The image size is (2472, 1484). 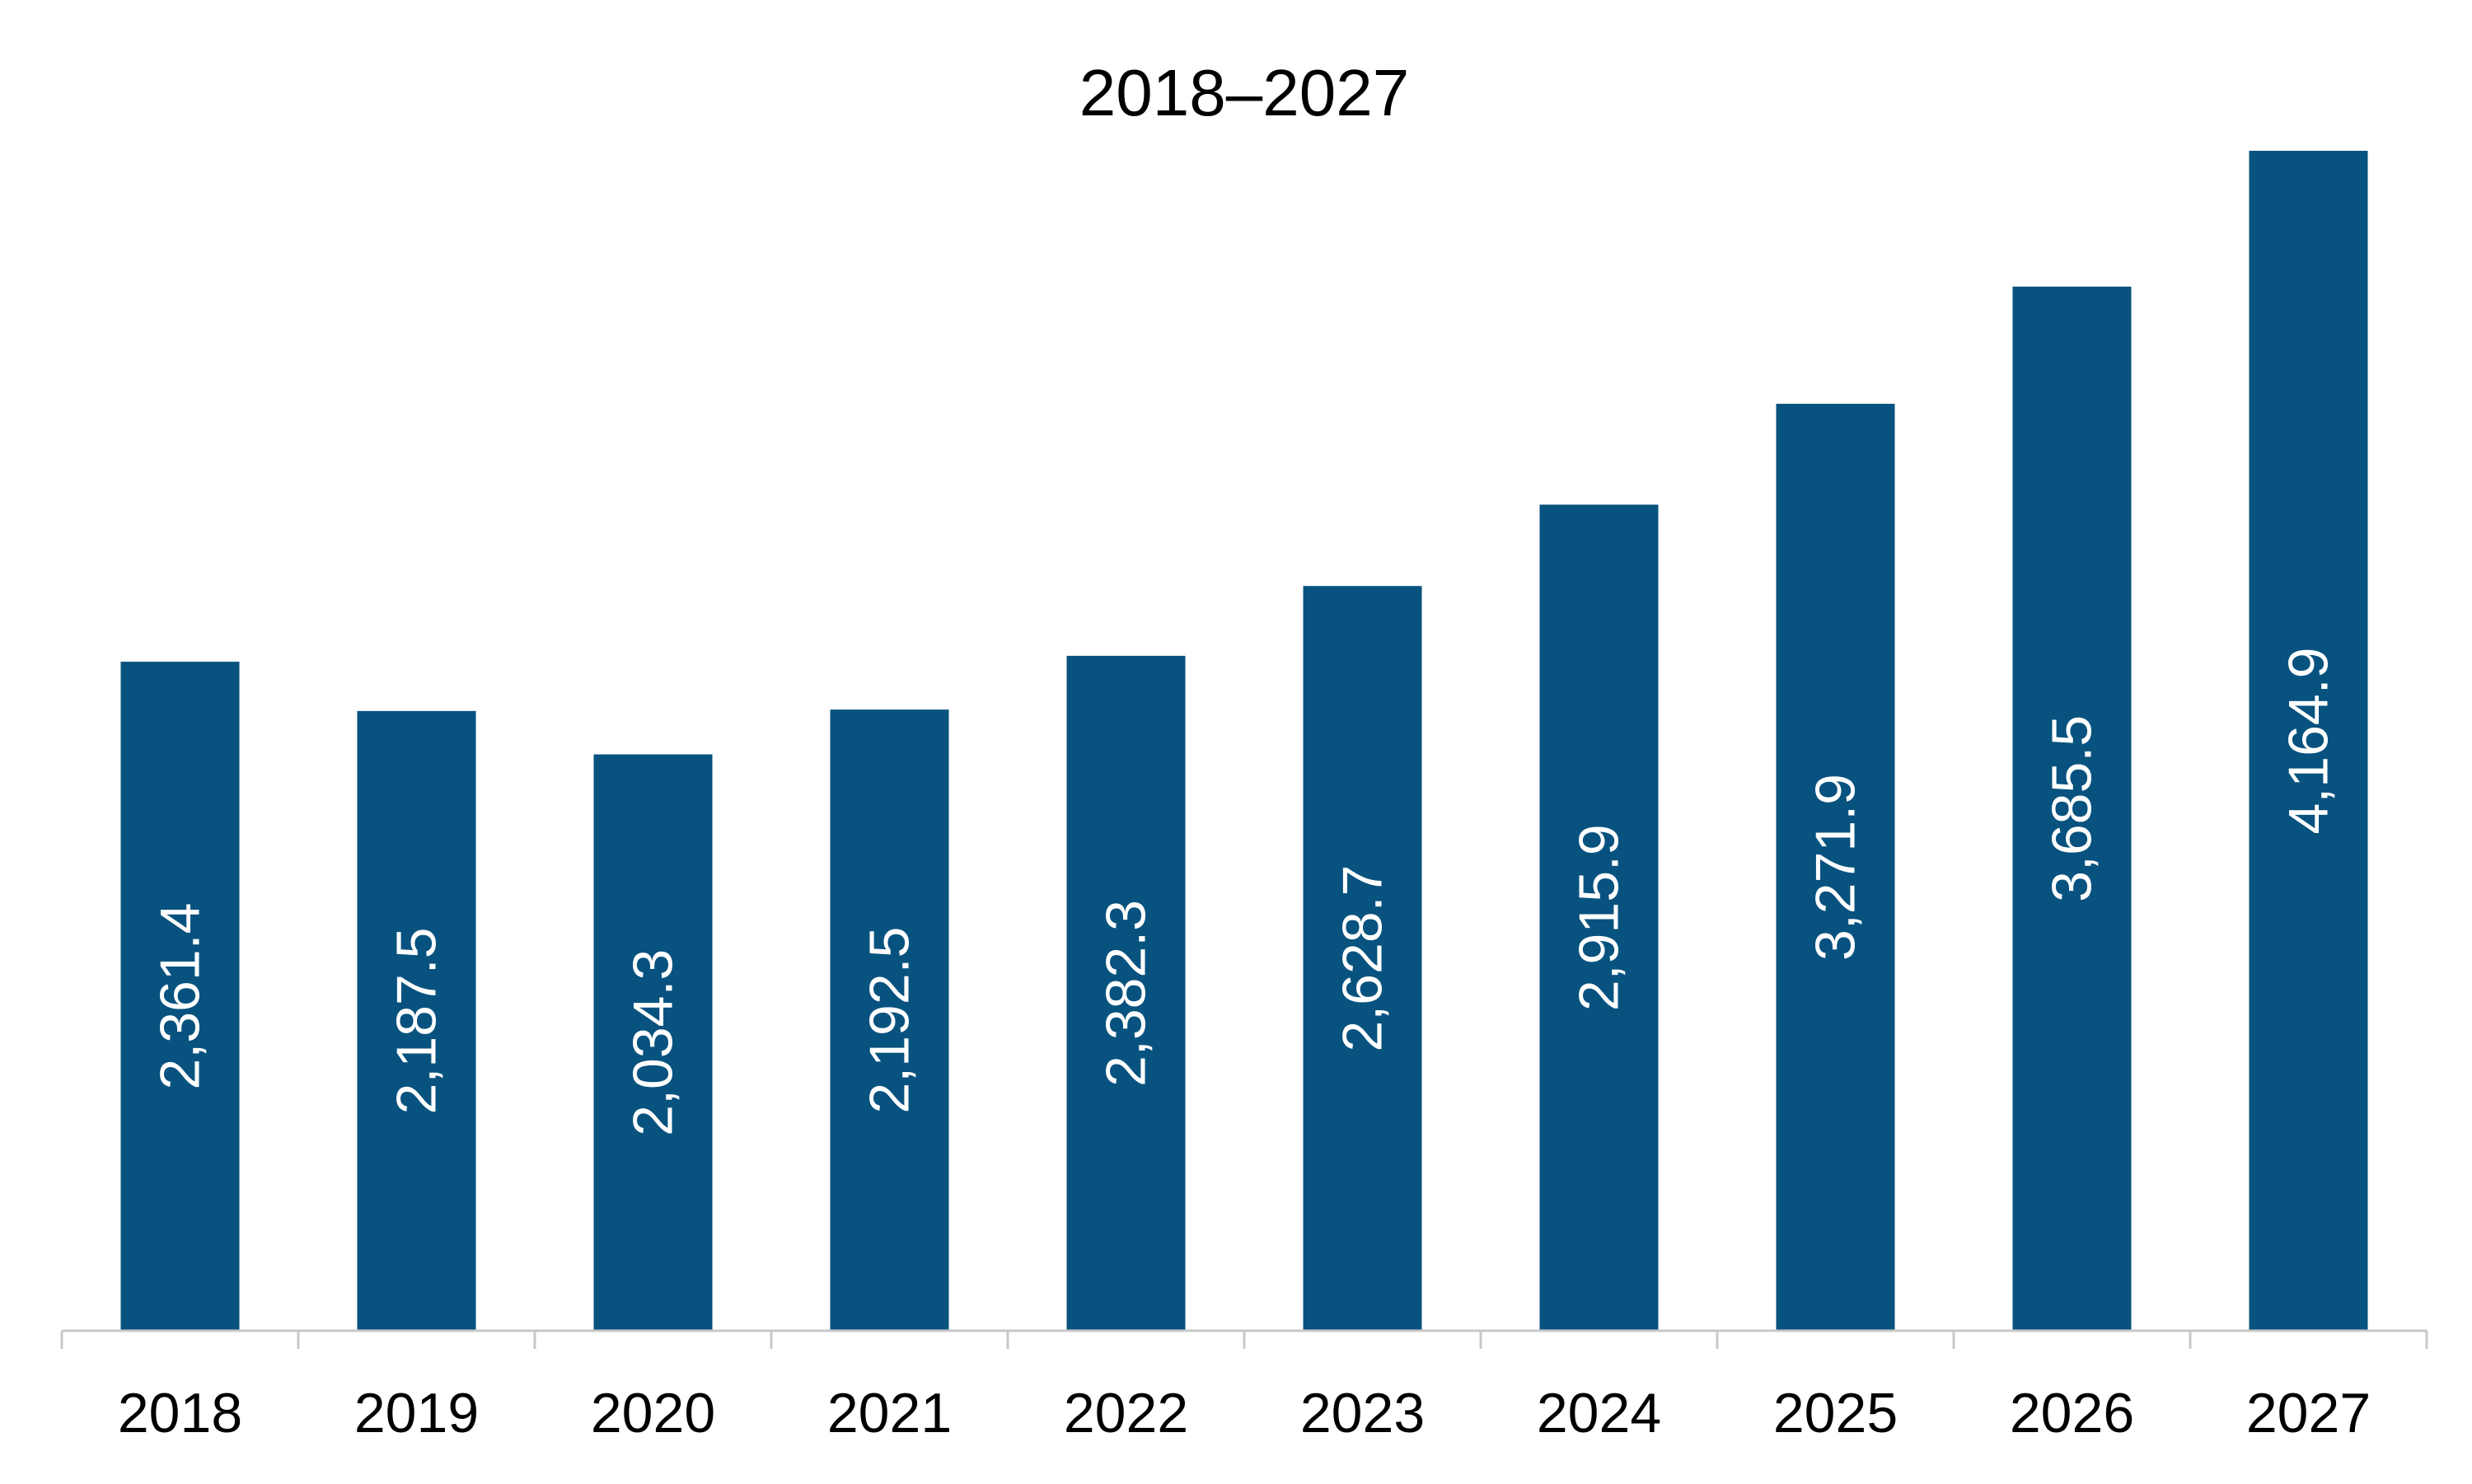 What do you see at coordinates (1244, 93) in the screenshot?
I see `chart-title: 2018–2027` at bounding box center [1244, 93].